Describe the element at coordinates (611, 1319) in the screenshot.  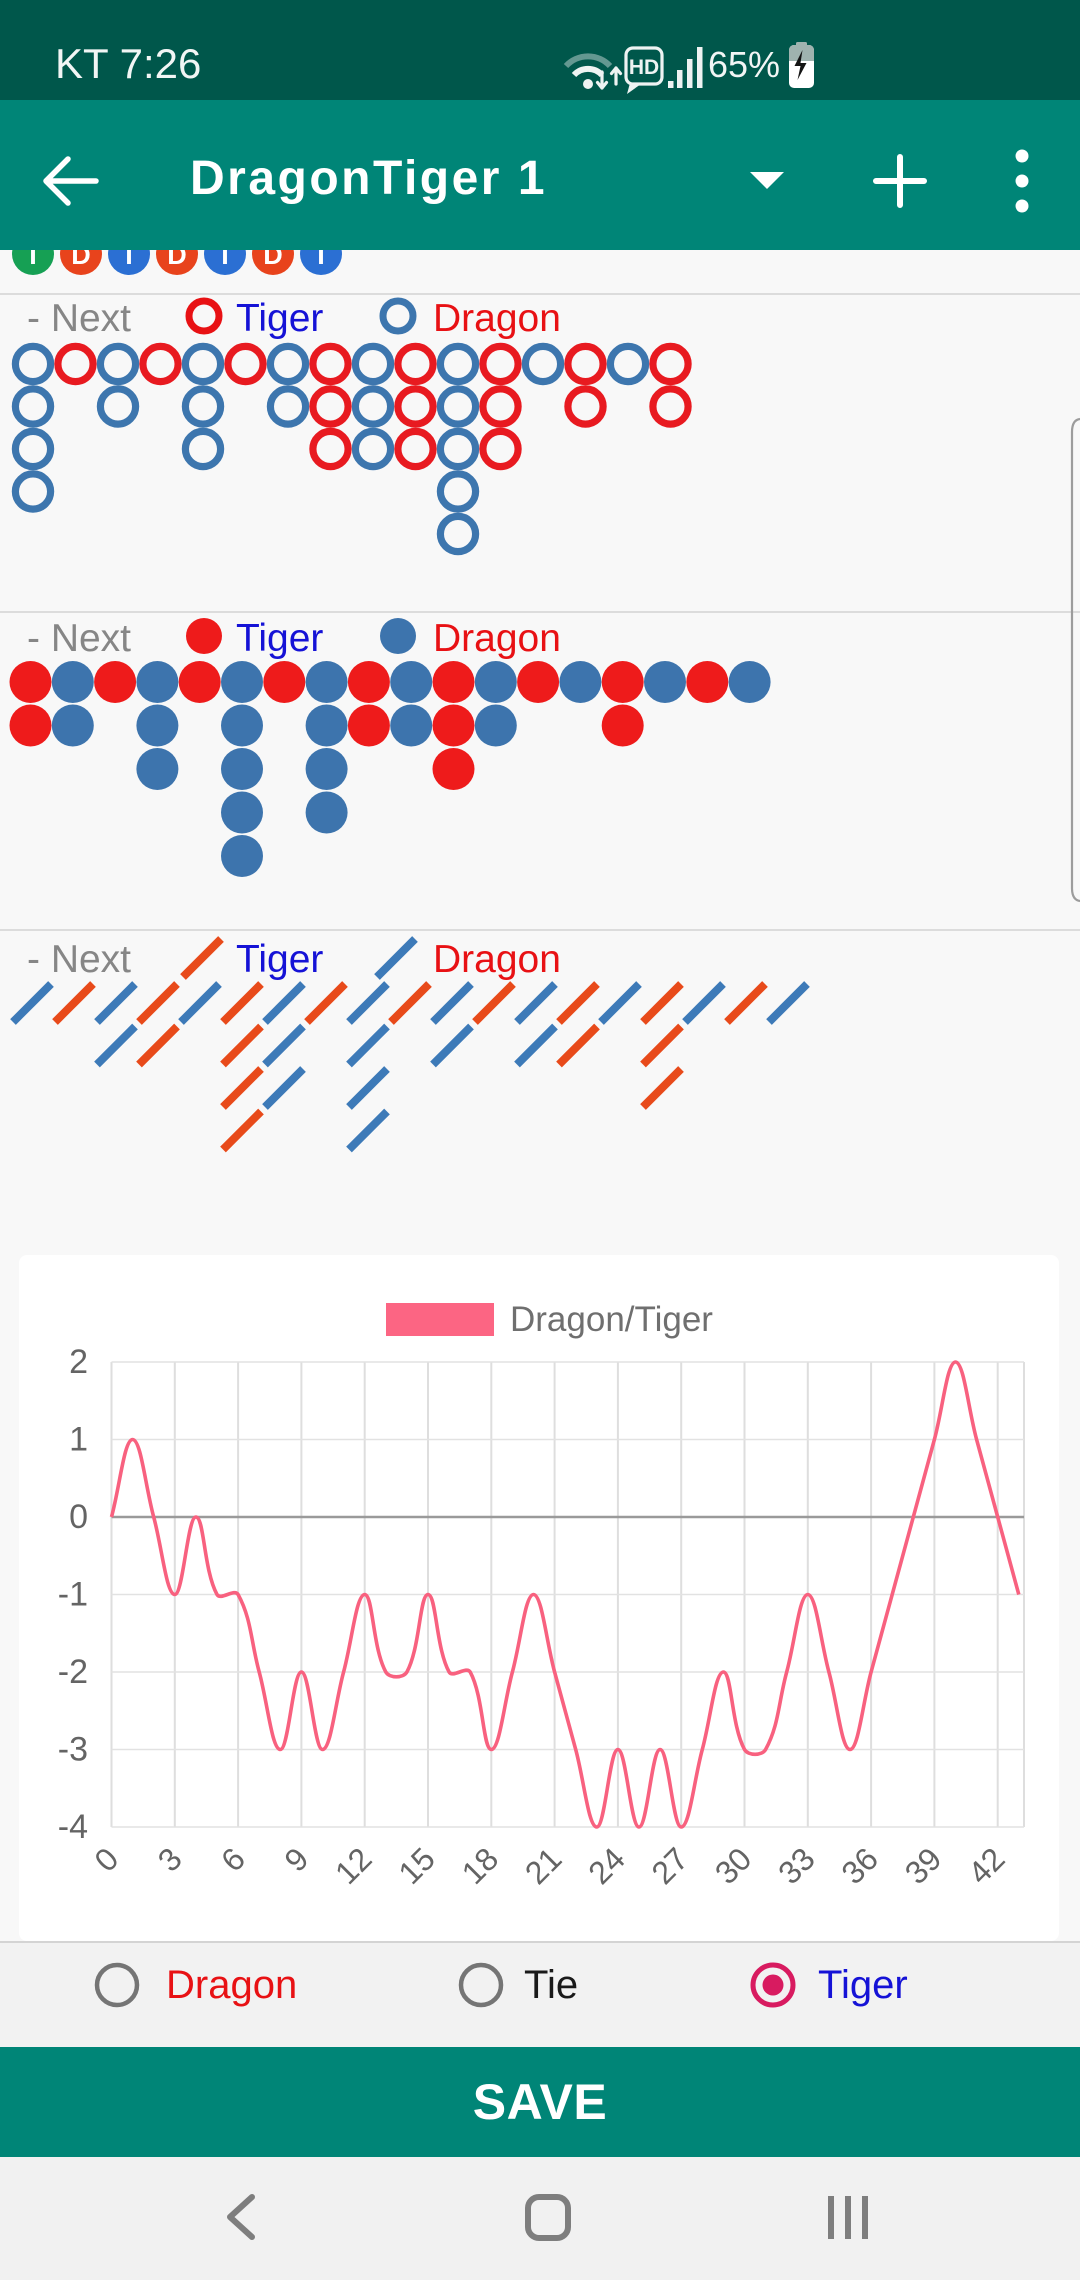
I see `svg-text: Dragon/Tiger` at that location.